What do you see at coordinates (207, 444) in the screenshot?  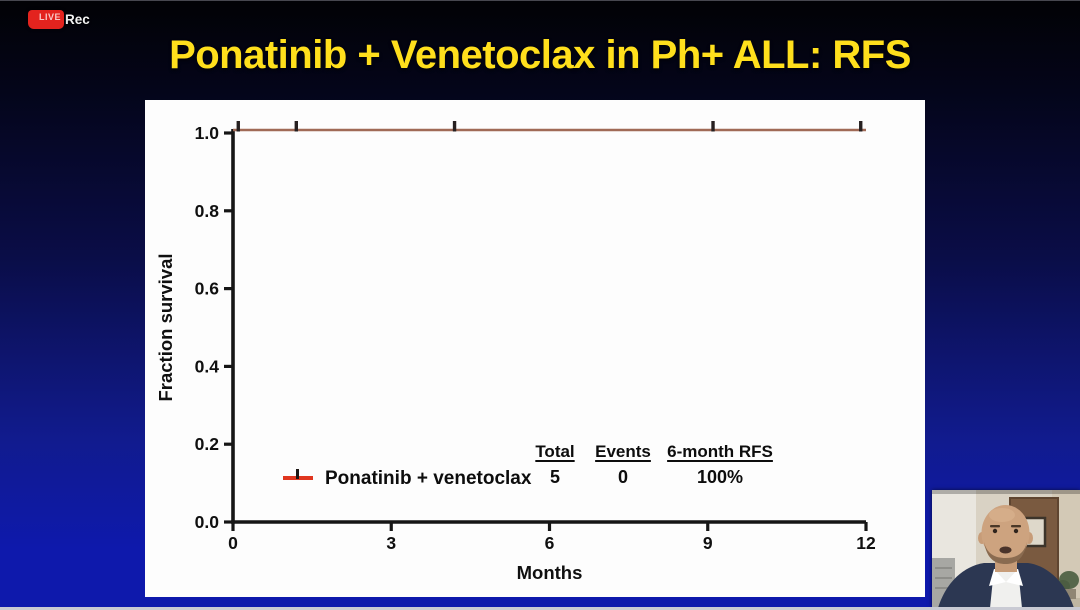 I see `y-tick-label: 0.2` at bounding box center [207, 444].